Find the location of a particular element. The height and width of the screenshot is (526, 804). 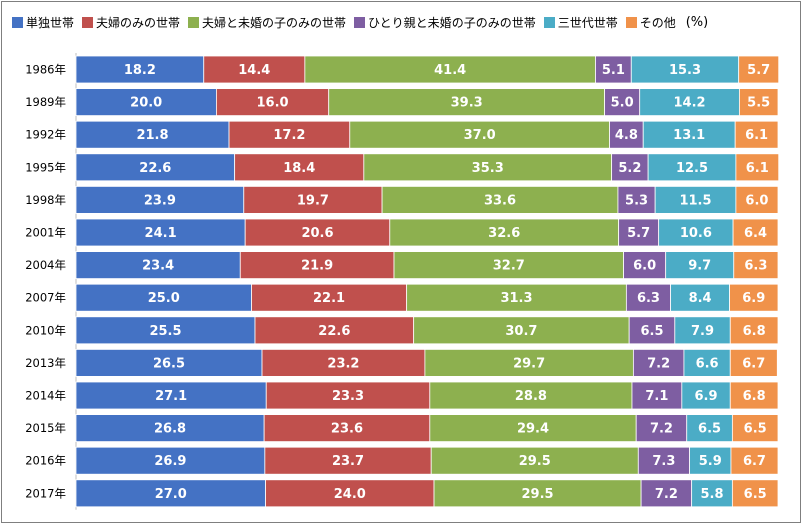

data-label: 28.8 is located at coordinates (531, 396).